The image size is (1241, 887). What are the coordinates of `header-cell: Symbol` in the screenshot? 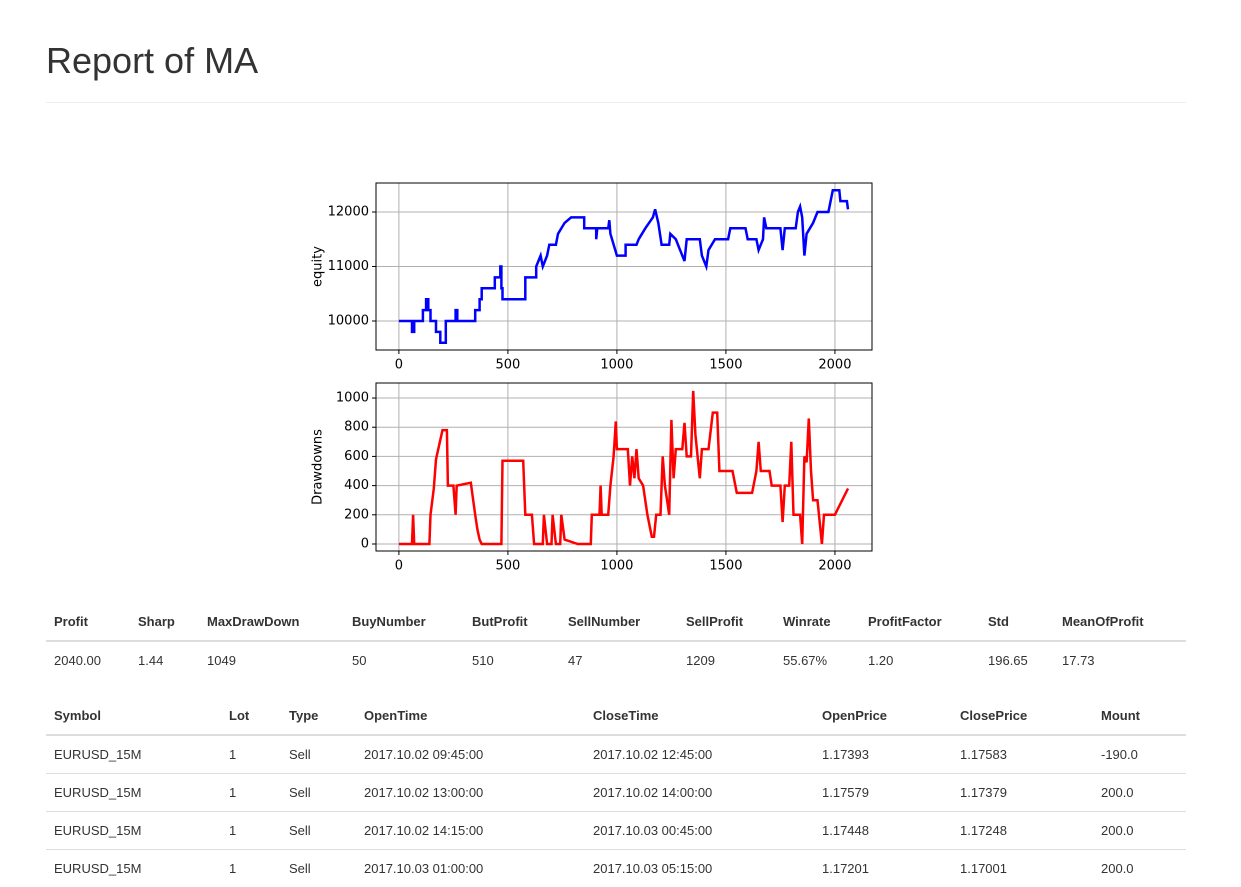 It's located at (77, 715).